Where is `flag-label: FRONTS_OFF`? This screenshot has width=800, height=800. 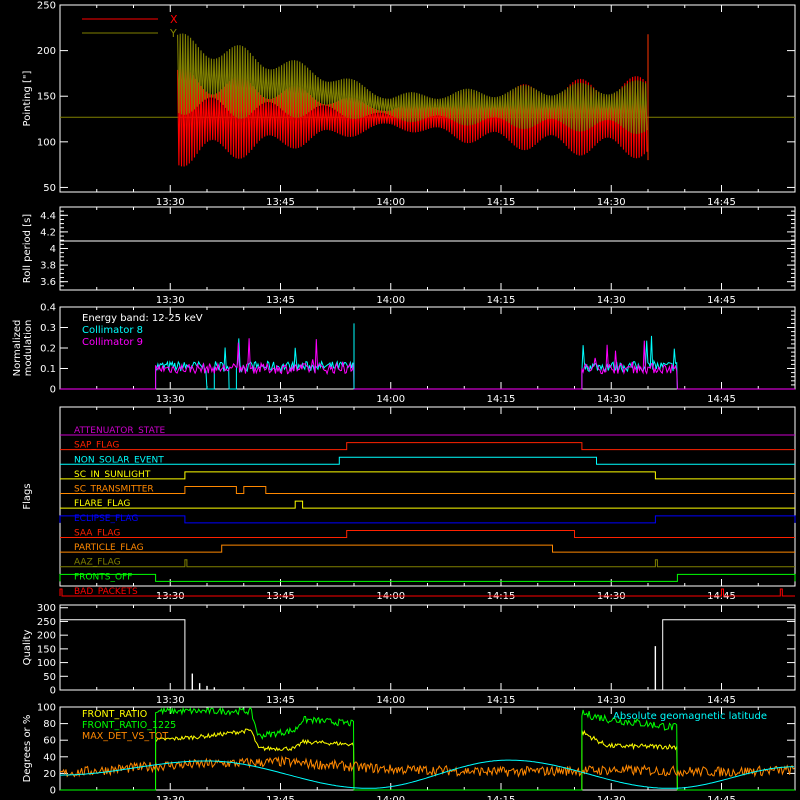
flag-label: FRONTS_OFF is located at coordinates (103, 577).